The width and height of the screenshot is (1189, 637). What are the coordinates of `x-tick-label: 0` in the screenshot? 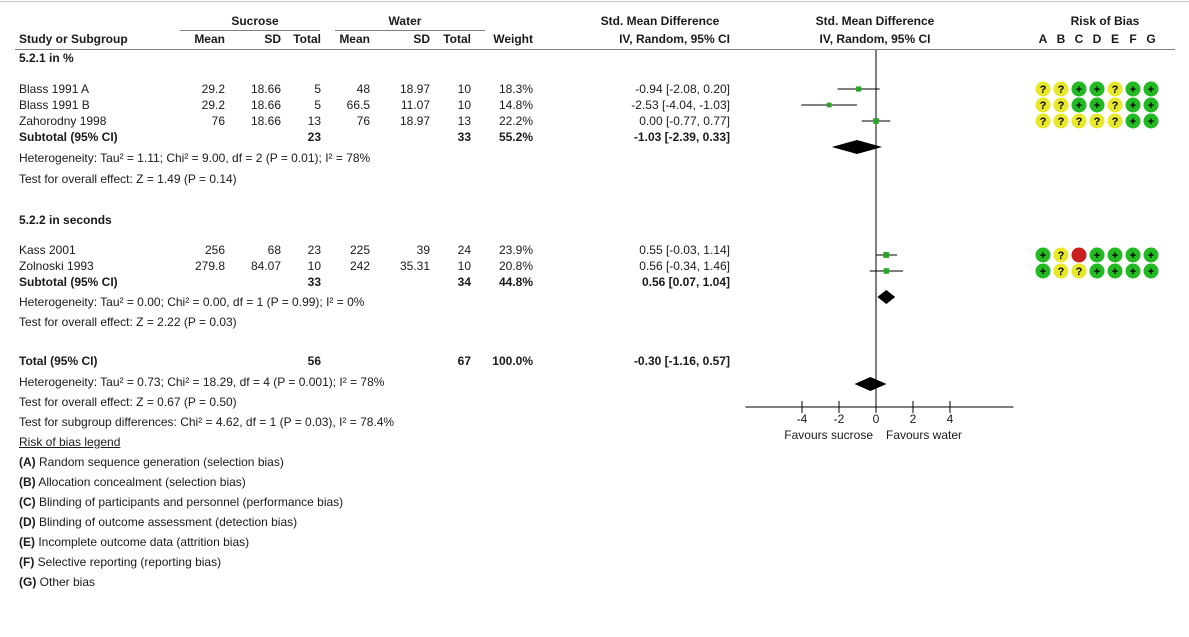 It's located at (876, 419).